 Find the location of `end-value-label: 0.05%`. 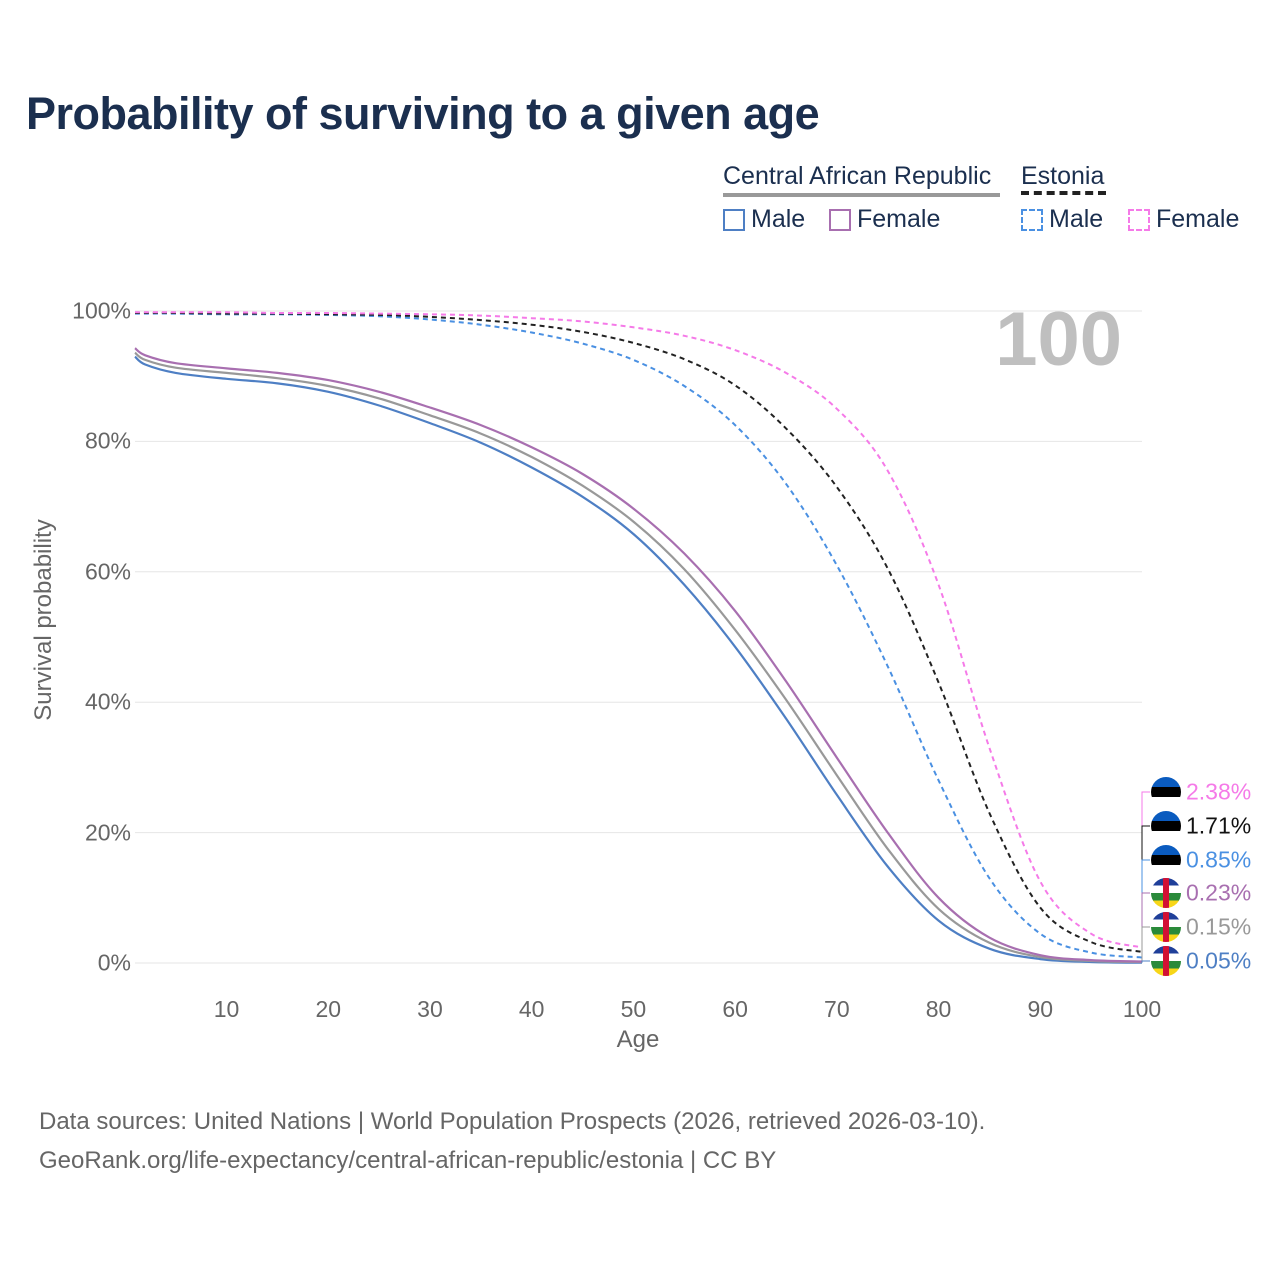

end-value-label: 0.05% is located at coordinates (1219, 960).